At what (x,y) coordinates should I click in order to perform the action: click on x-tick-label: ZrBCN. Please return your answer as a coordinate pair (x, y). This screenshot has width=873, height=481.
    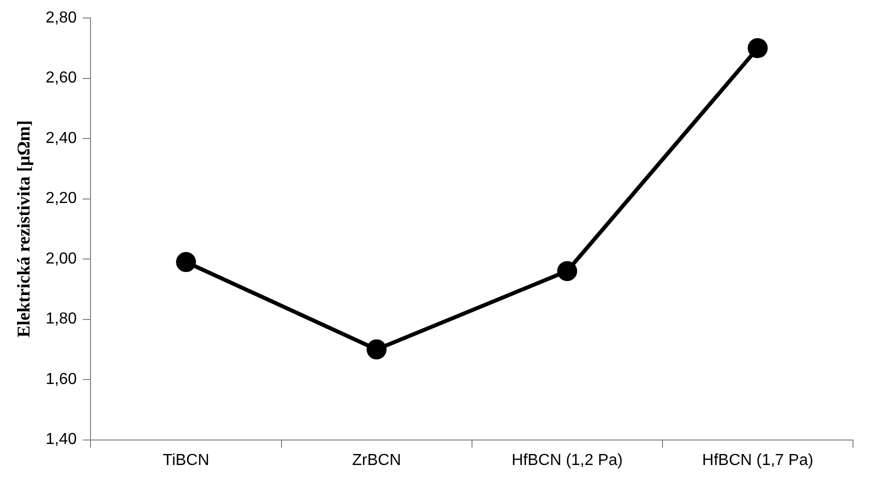
    Looking at the image, I should click on (377, 460).